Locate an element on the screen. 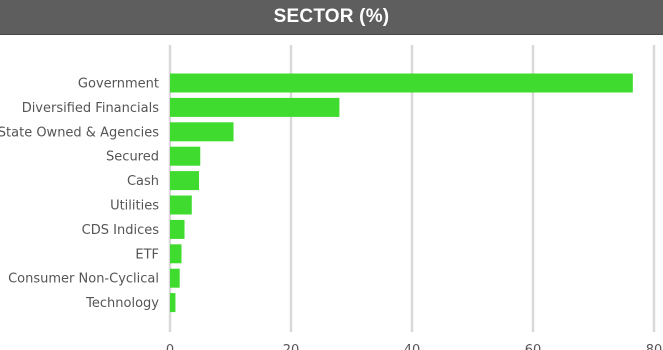 The width and height of the screenshot is (663, 350). x-tick-label: 20 is located at coordinates (291, 346).